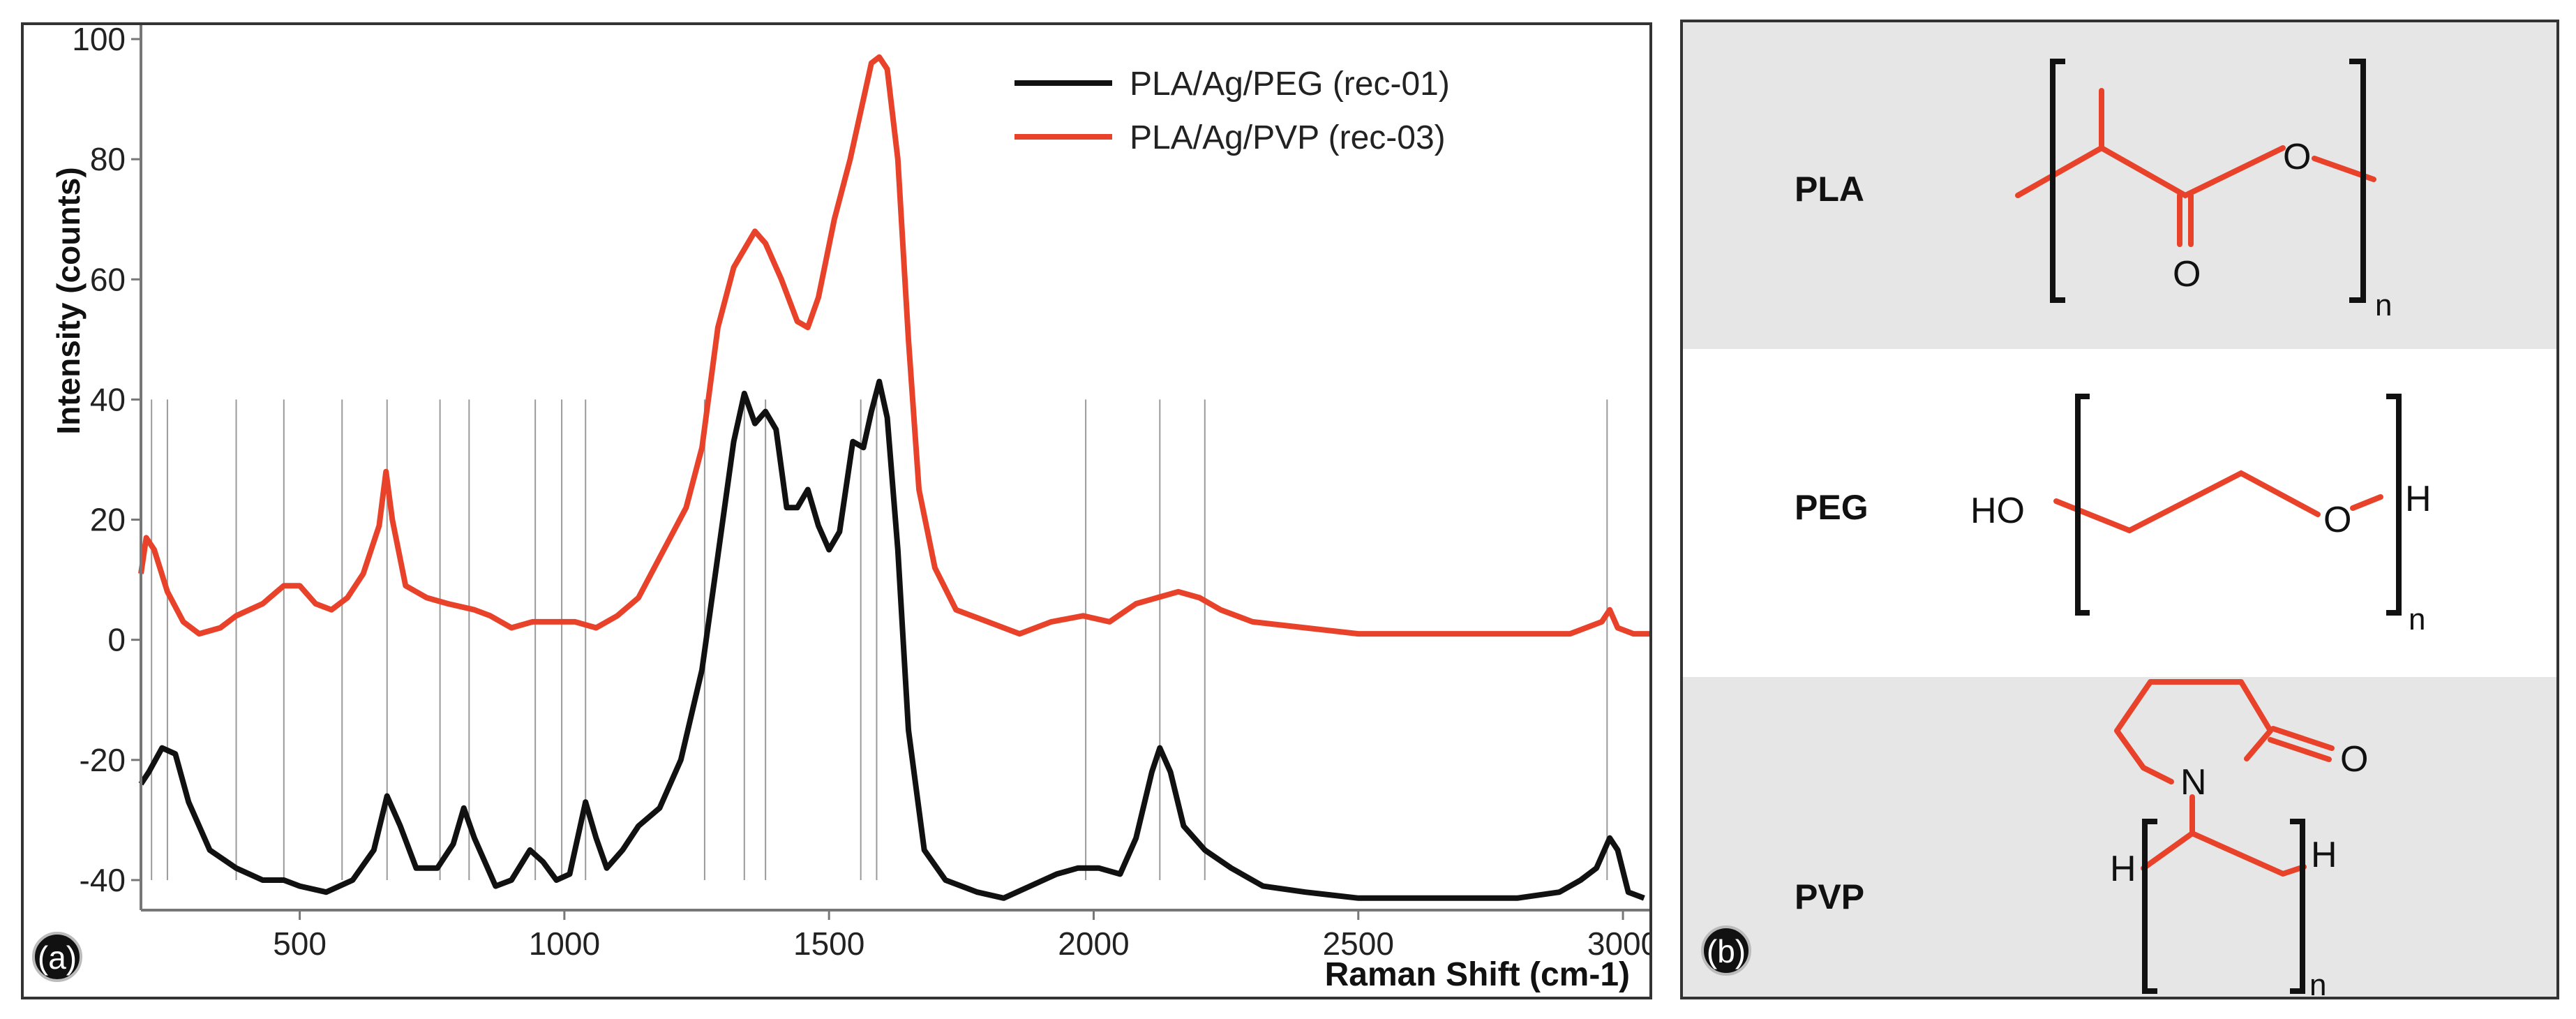  I want to click on peg-name: PEG, so click(1832, 508).